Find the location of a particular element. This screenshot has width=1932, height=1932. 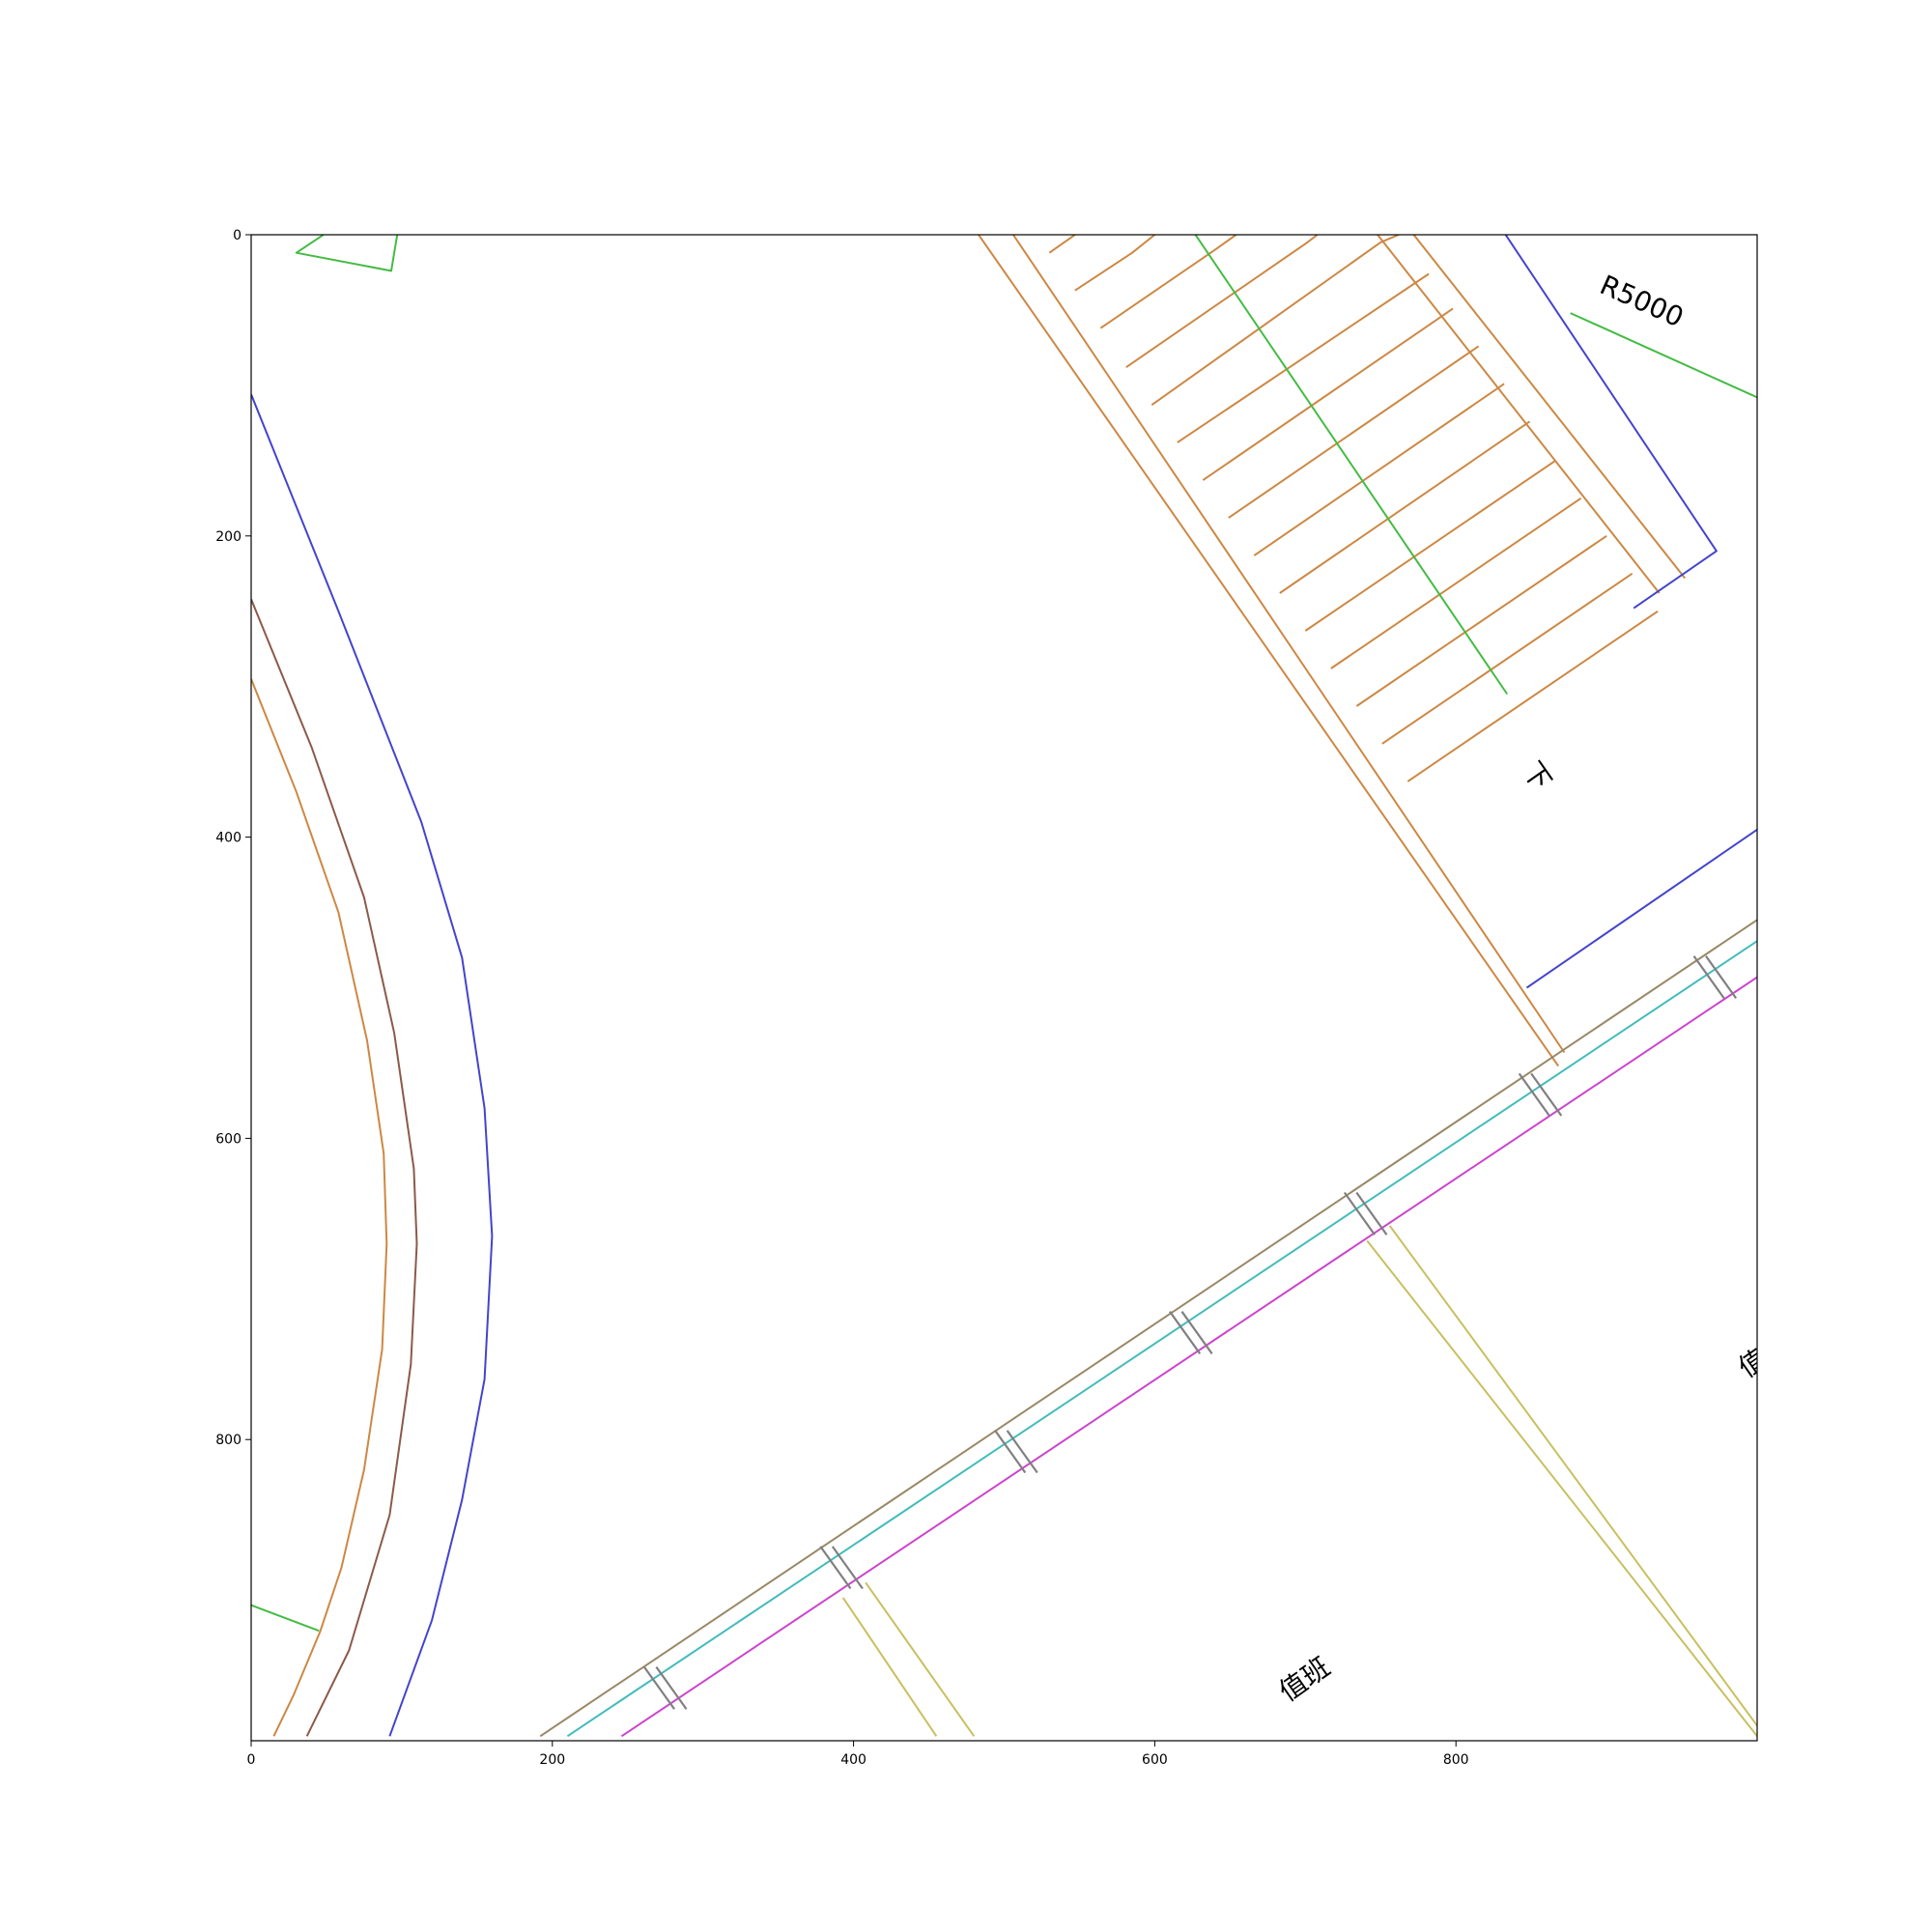

x-tick-label: 200 is located at coordinates (552, 1760).